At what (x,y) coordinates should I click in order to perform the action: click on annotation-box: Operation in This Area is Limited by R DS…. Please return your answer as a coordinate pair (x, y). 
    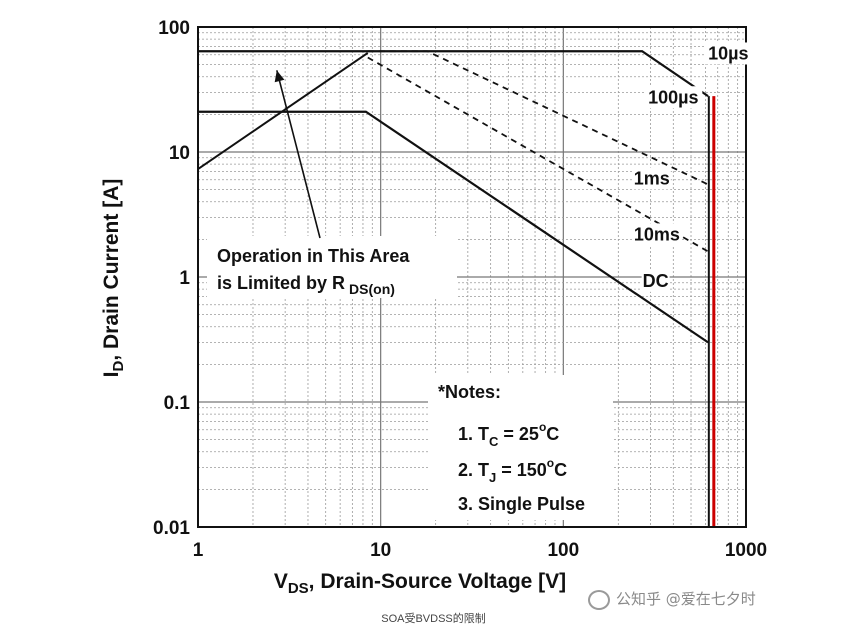
    Looking at the image, I should click on (313, 271).